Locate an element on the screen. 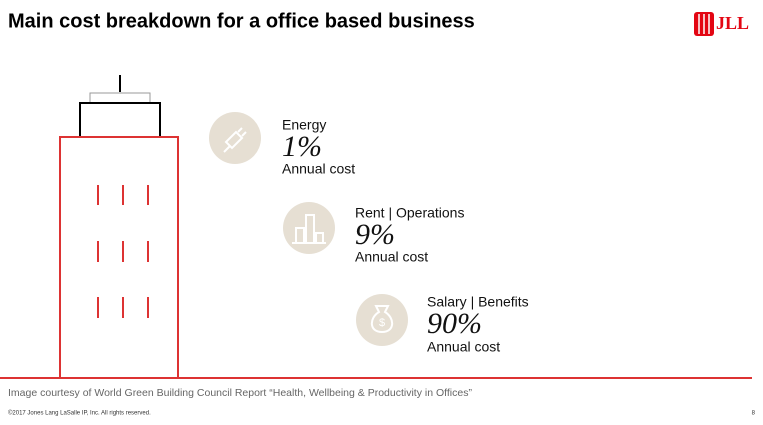  item-salary: Salary | Benefits 90% Annual cost is located at coordinates (478, 324).